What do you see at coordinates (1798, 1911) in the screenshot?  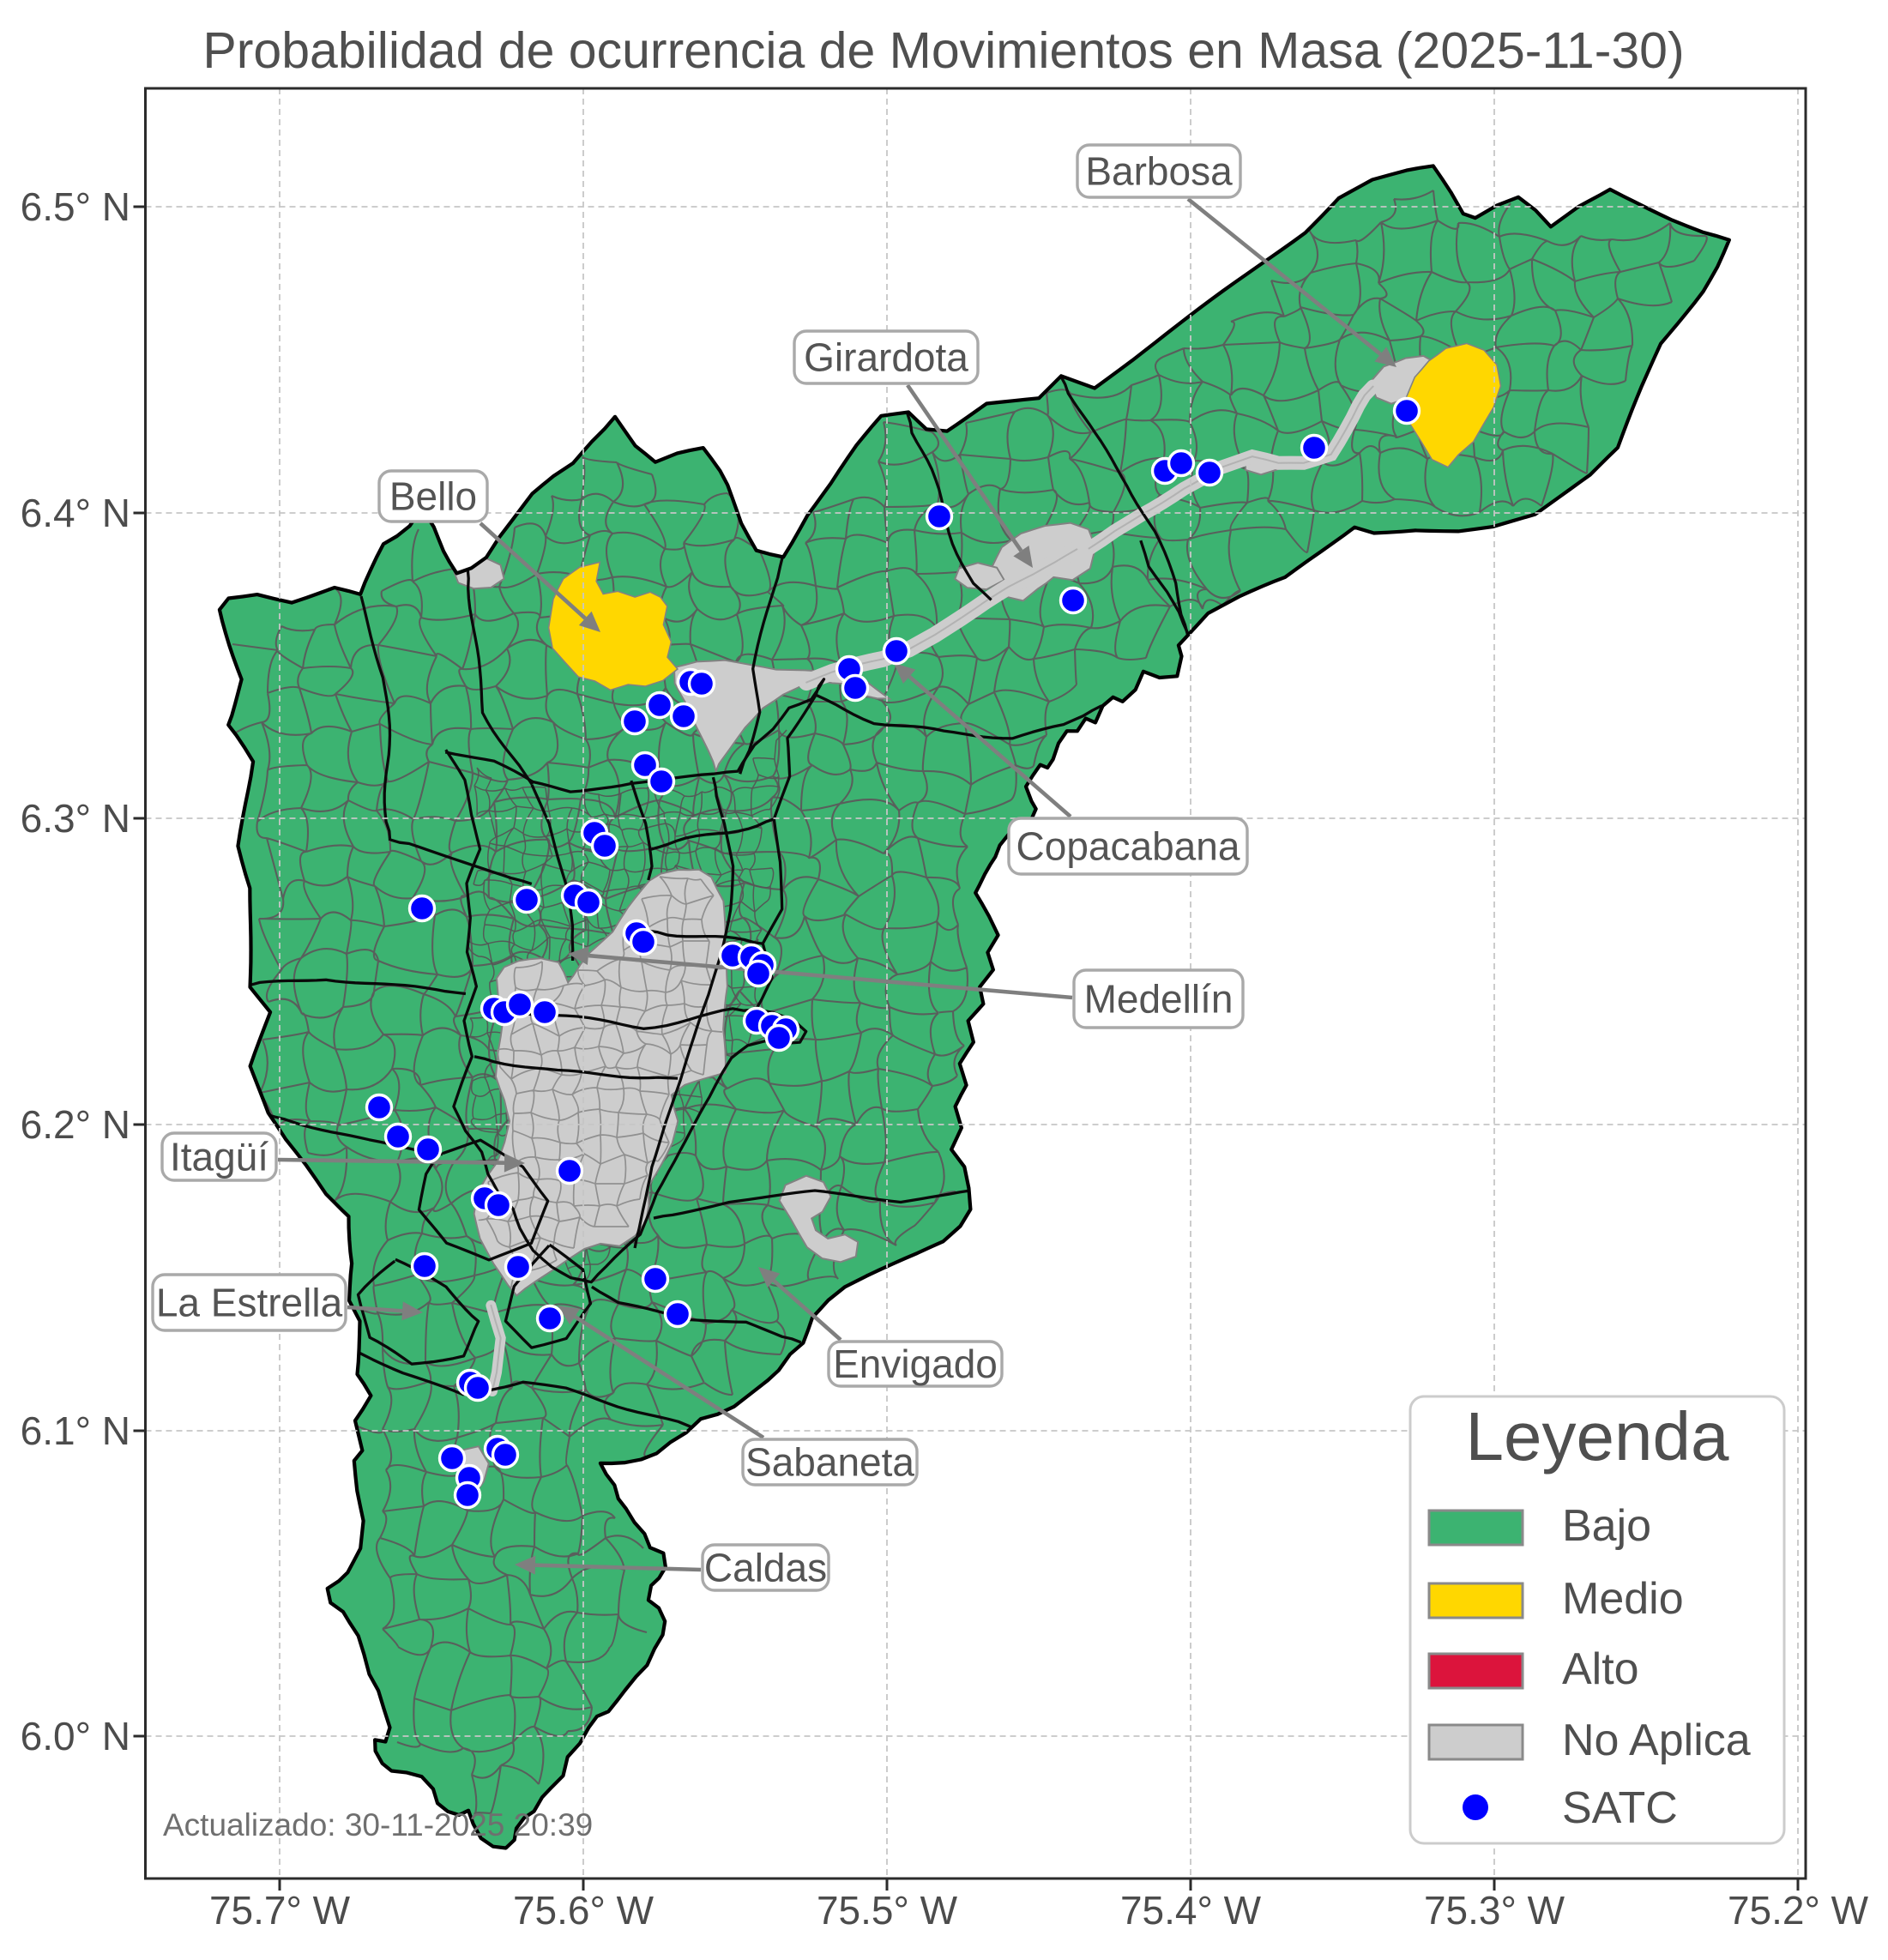 I see `svg-text: 75.2° W` at bounding box center [1798, 1911].